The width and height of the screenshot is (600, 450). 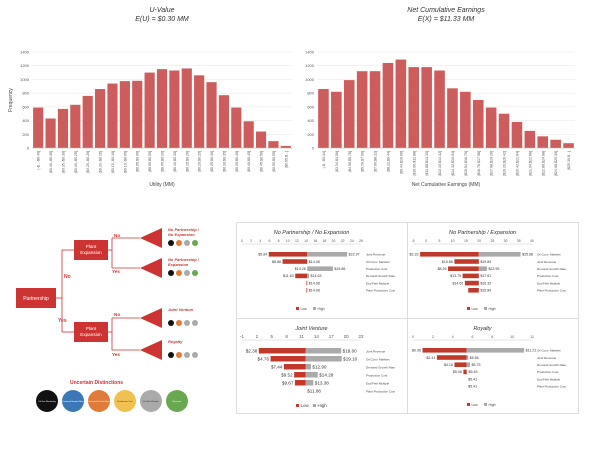 I want to click on y-tick-label: 200, so click(x=25, y=134).